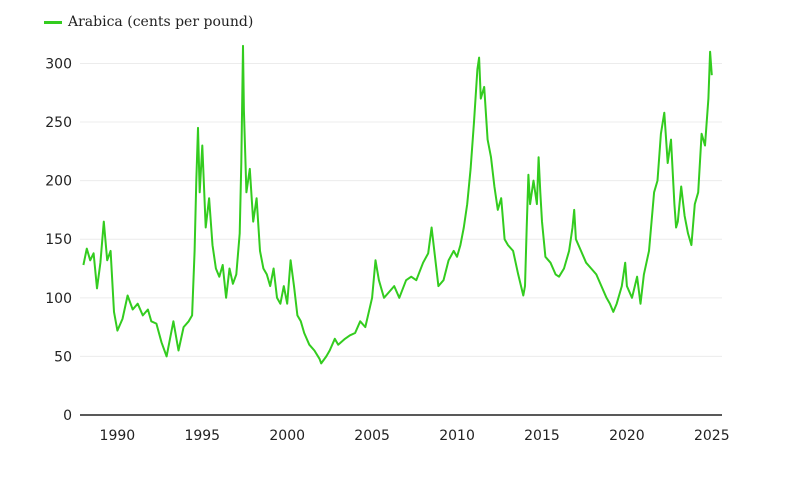  I want to click on y-tick-label: 150, so click(58, 240).